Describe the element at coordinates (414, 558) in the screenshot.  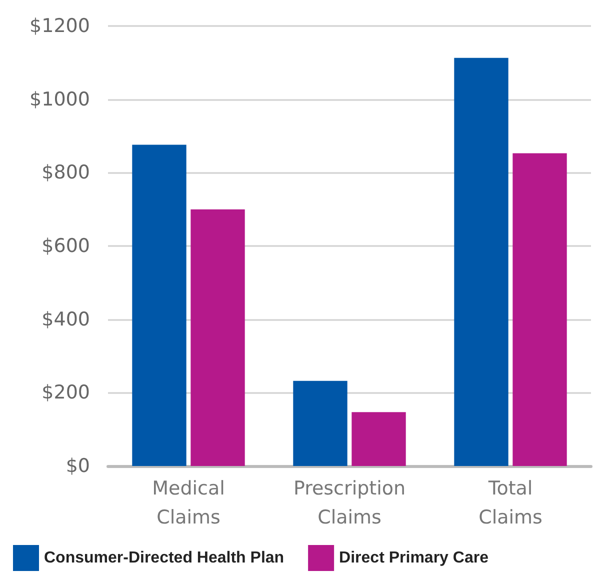
I see `legend-label: Direct Primary Care` at that location.